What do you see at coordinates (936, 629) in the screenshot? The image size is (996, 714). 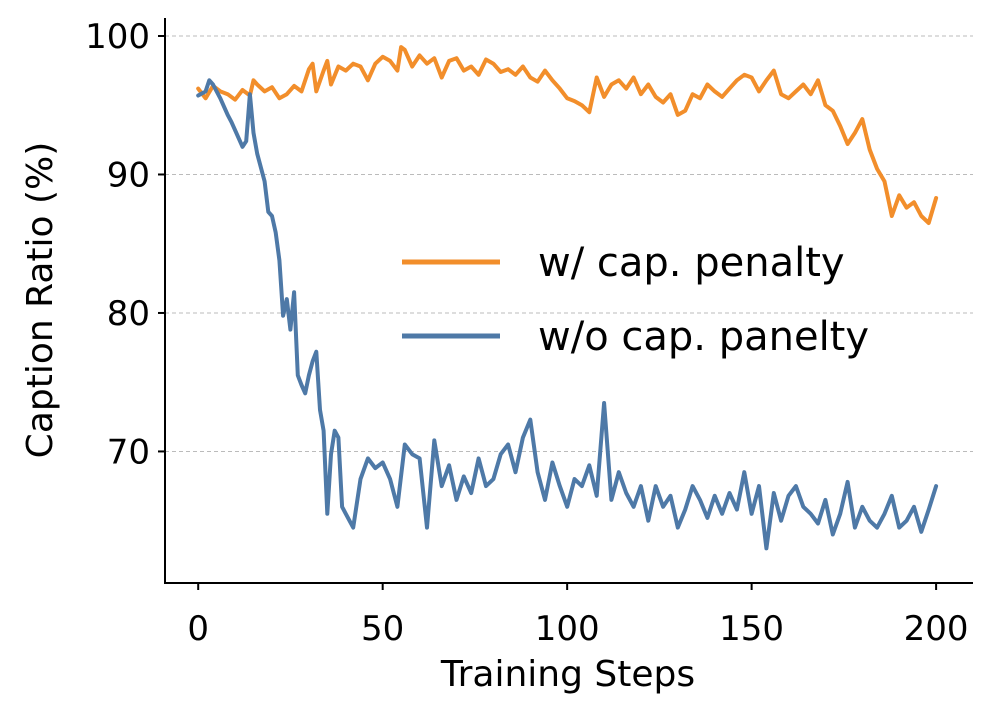 I see `x-tick-label-200: 200` at bounding box center [936, 629].